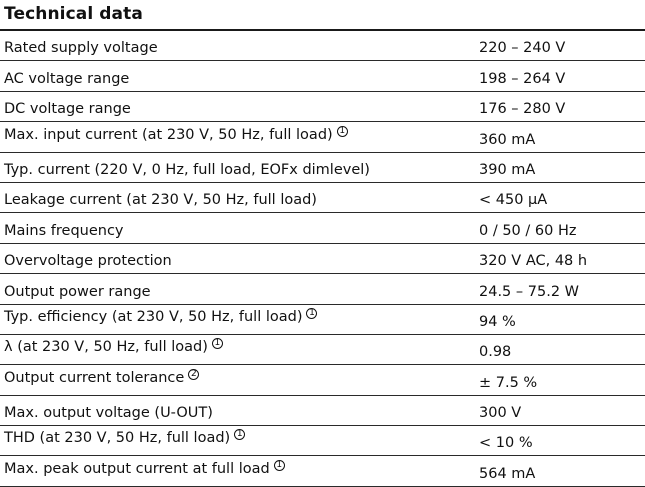 Image resolution: width=645 pixels, height=487 pixels. Describe the element at coordinates (73, 14) in the screenshot. I see `section-title: Technical data` at that location.